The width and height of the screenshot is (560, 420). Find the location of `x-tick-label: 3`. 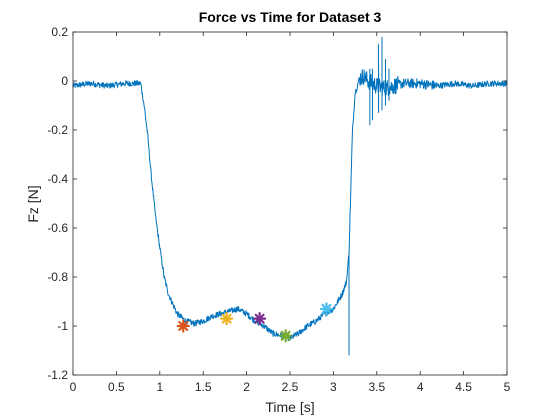

x-tick-label: 3 is located at coordinates (333, 387).